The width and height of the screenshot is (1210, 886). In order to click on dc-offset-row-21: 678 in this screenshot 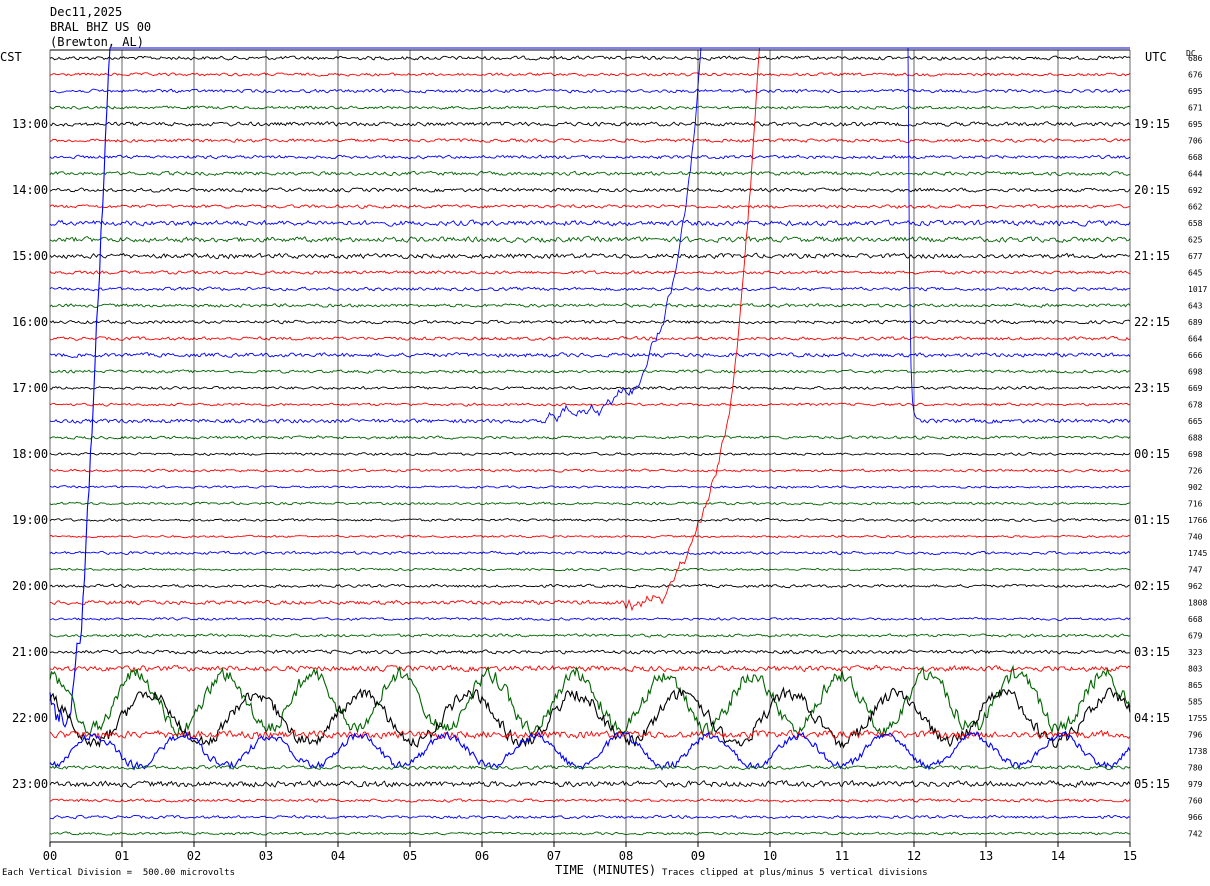, I will do `click(1195, 405)`.